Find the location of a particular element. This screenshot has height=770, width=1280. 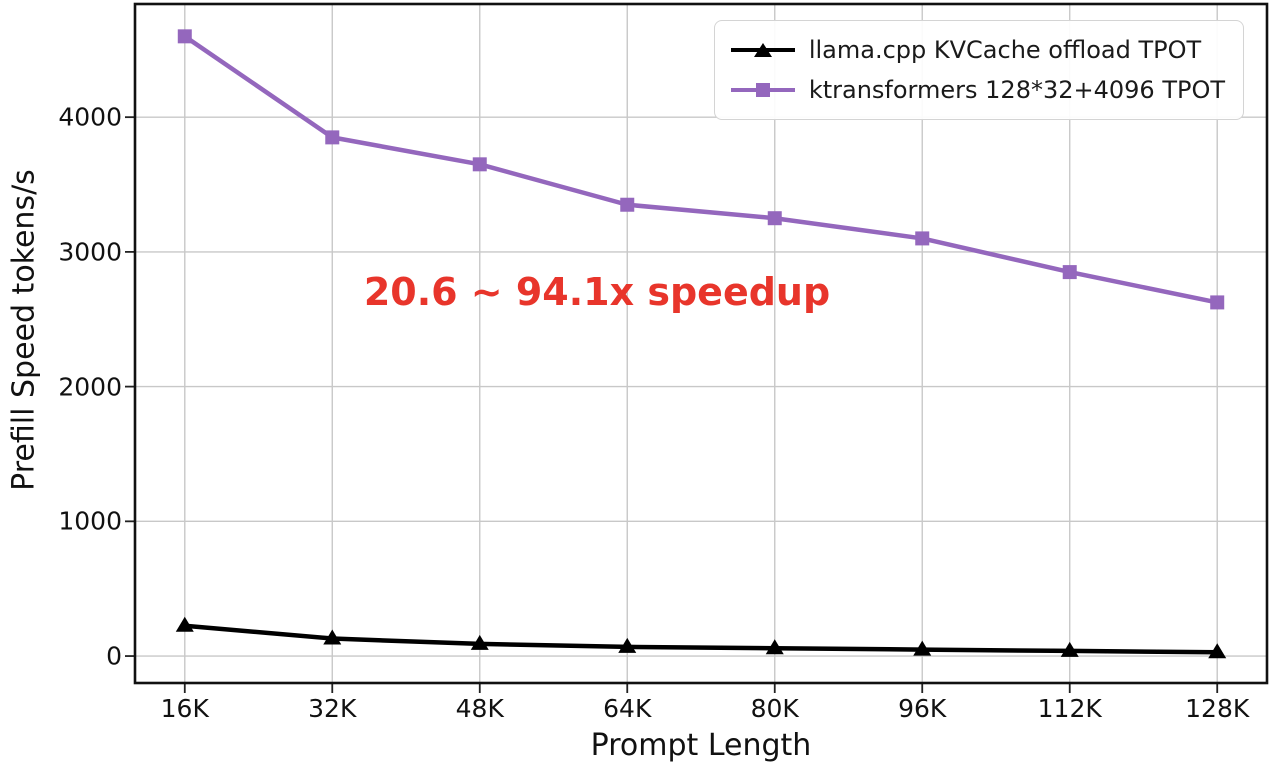

series-line is located at coordinates (701, 639).